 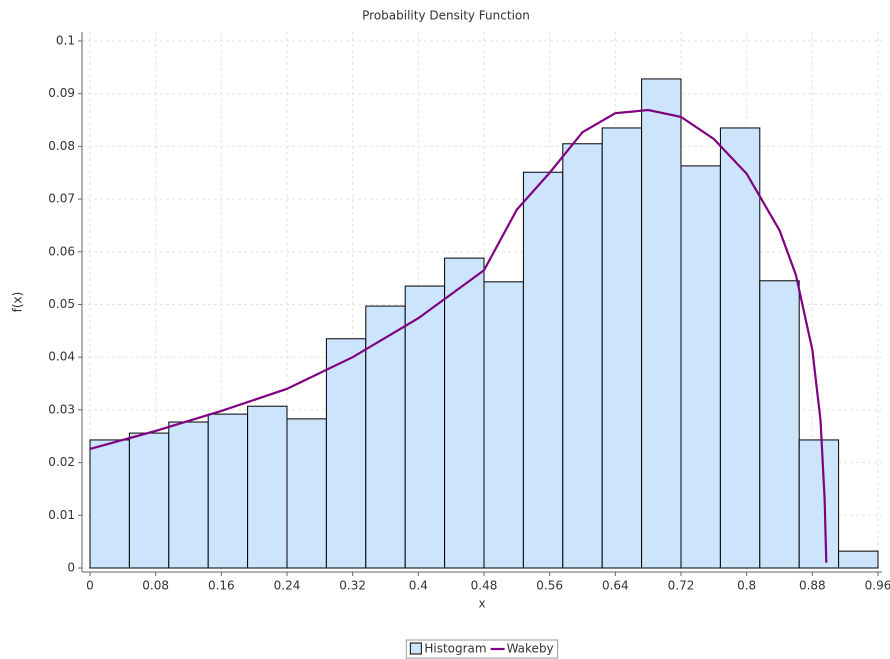 What do you see at coordinates (877, 586) in the screenshot?
I see `x-tick-label: 0.96` at bounding box center [877, 586].